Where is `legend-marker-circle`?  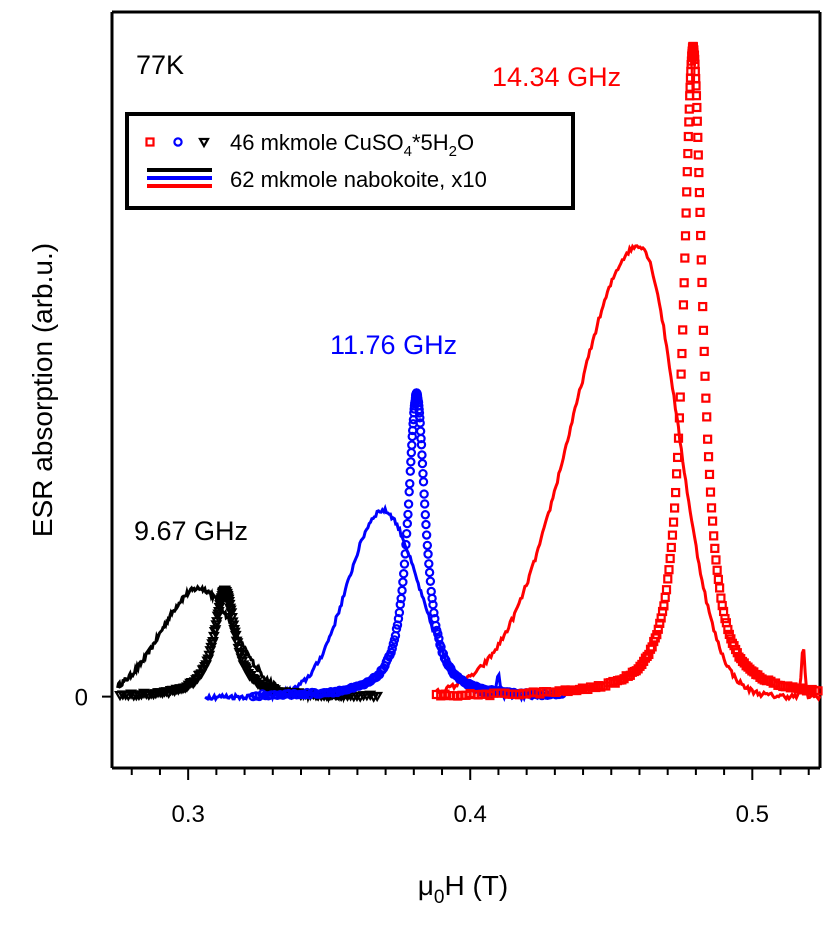 legend-marker-circle is located at coordinates (178, 142).